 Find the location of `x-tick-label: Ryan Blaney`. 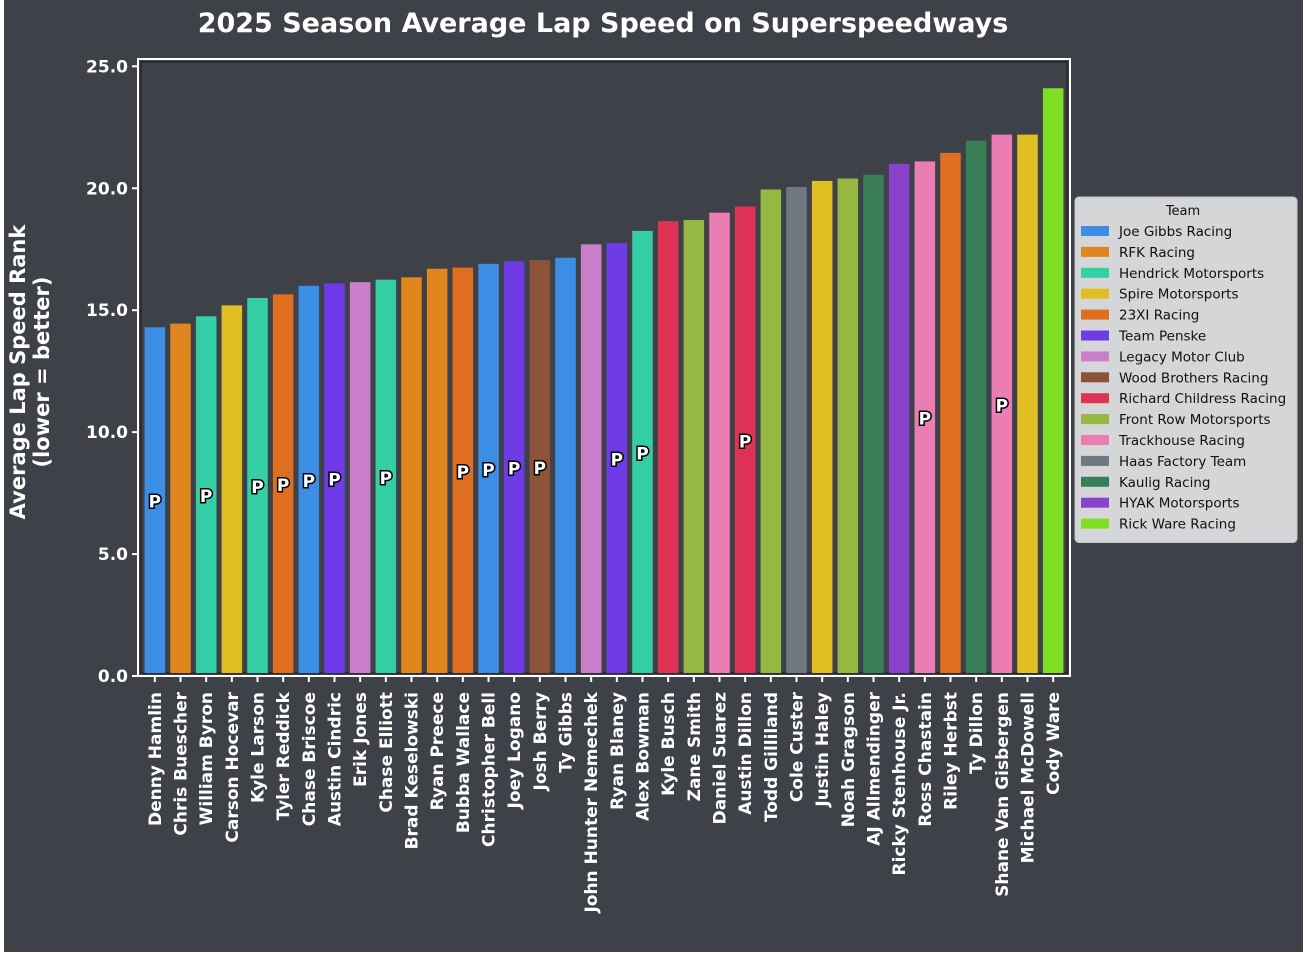

x-tick-label: Ryan Blaney is located at coordinates (618, 751).